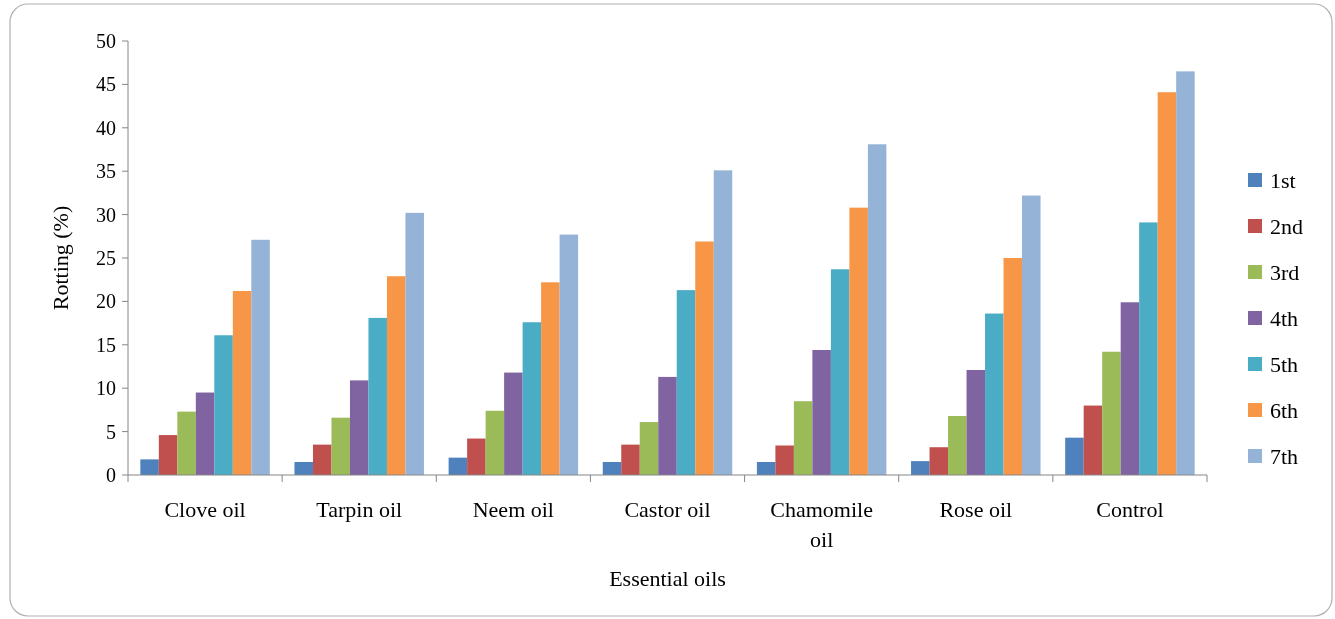  I want to click on y-tick-label: 10, so click(106, 388).